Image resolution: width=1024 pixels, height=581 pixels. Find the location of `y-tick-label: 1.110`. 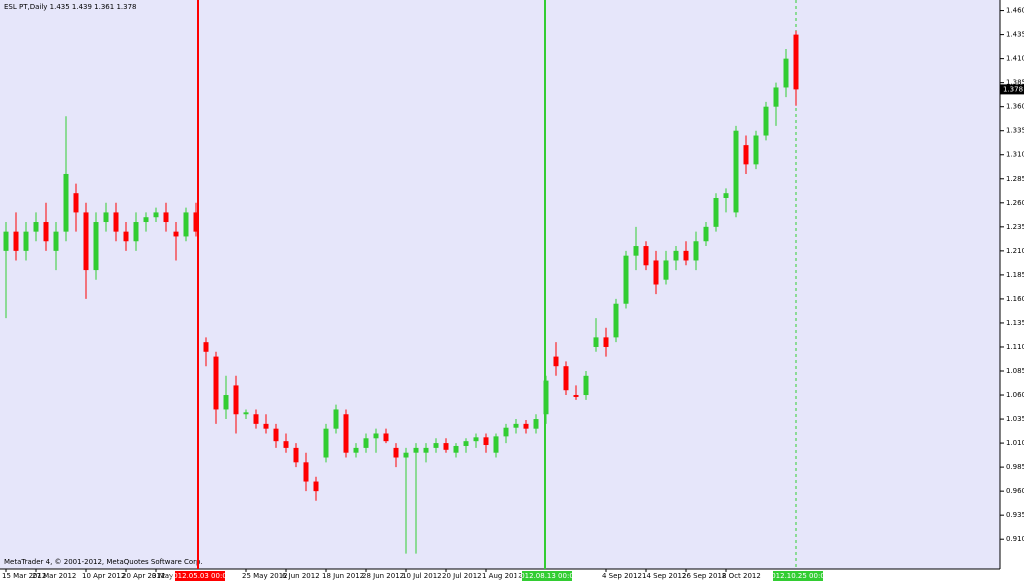

y-tick-label: 1.110 is located at coordinates (1015, 347).